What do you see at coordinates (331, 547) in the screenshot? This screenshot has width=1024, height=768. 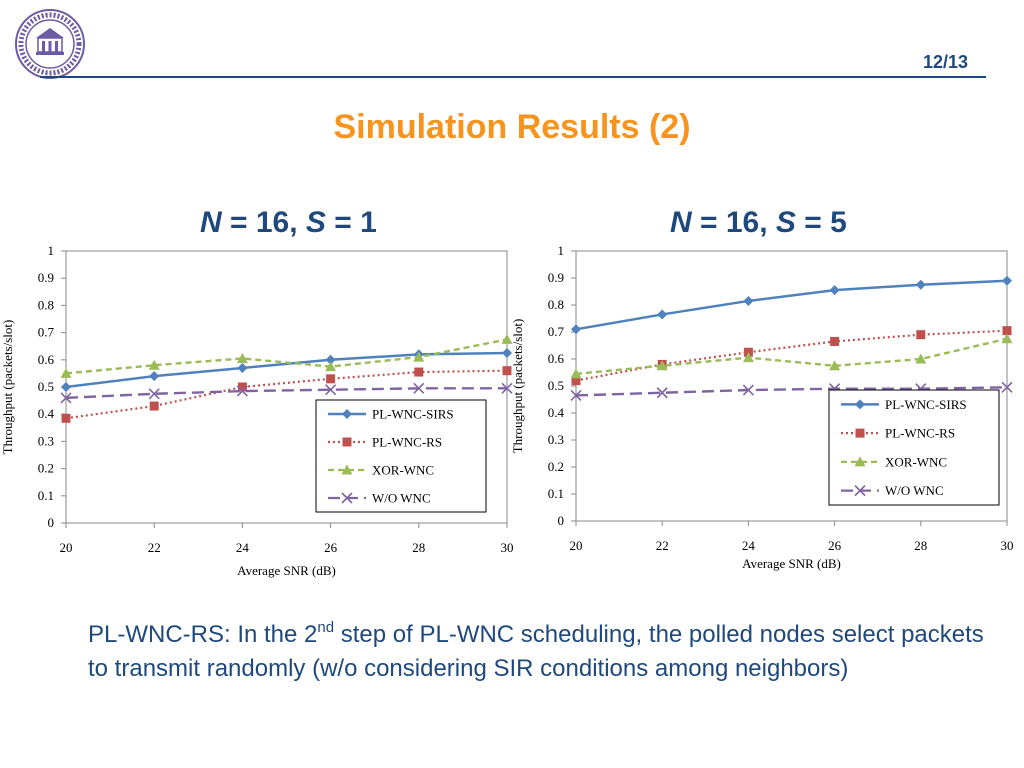 I see `chart-1-x-tick-label: 26` at bounding box center [331, 547].